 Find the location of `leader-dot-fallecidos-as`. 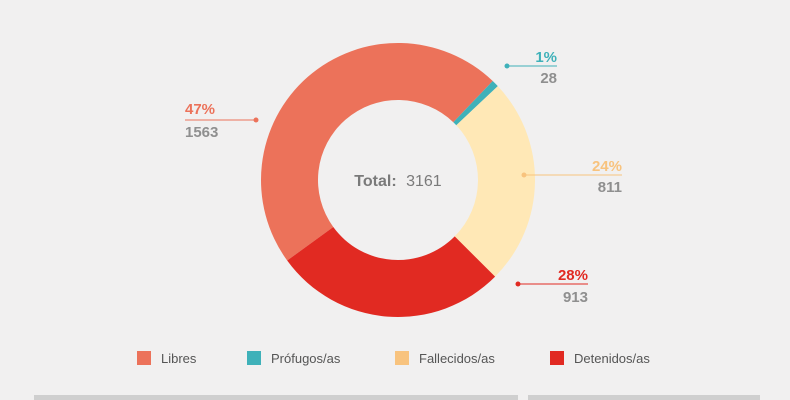

leader-dot-fallecidos-as is located at coordinates (524, 175).